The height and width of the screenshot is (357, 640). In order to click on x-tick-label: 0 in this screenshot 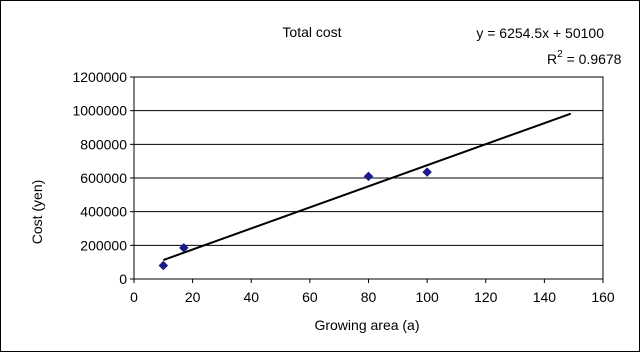, I will do `click(134, 297)`.